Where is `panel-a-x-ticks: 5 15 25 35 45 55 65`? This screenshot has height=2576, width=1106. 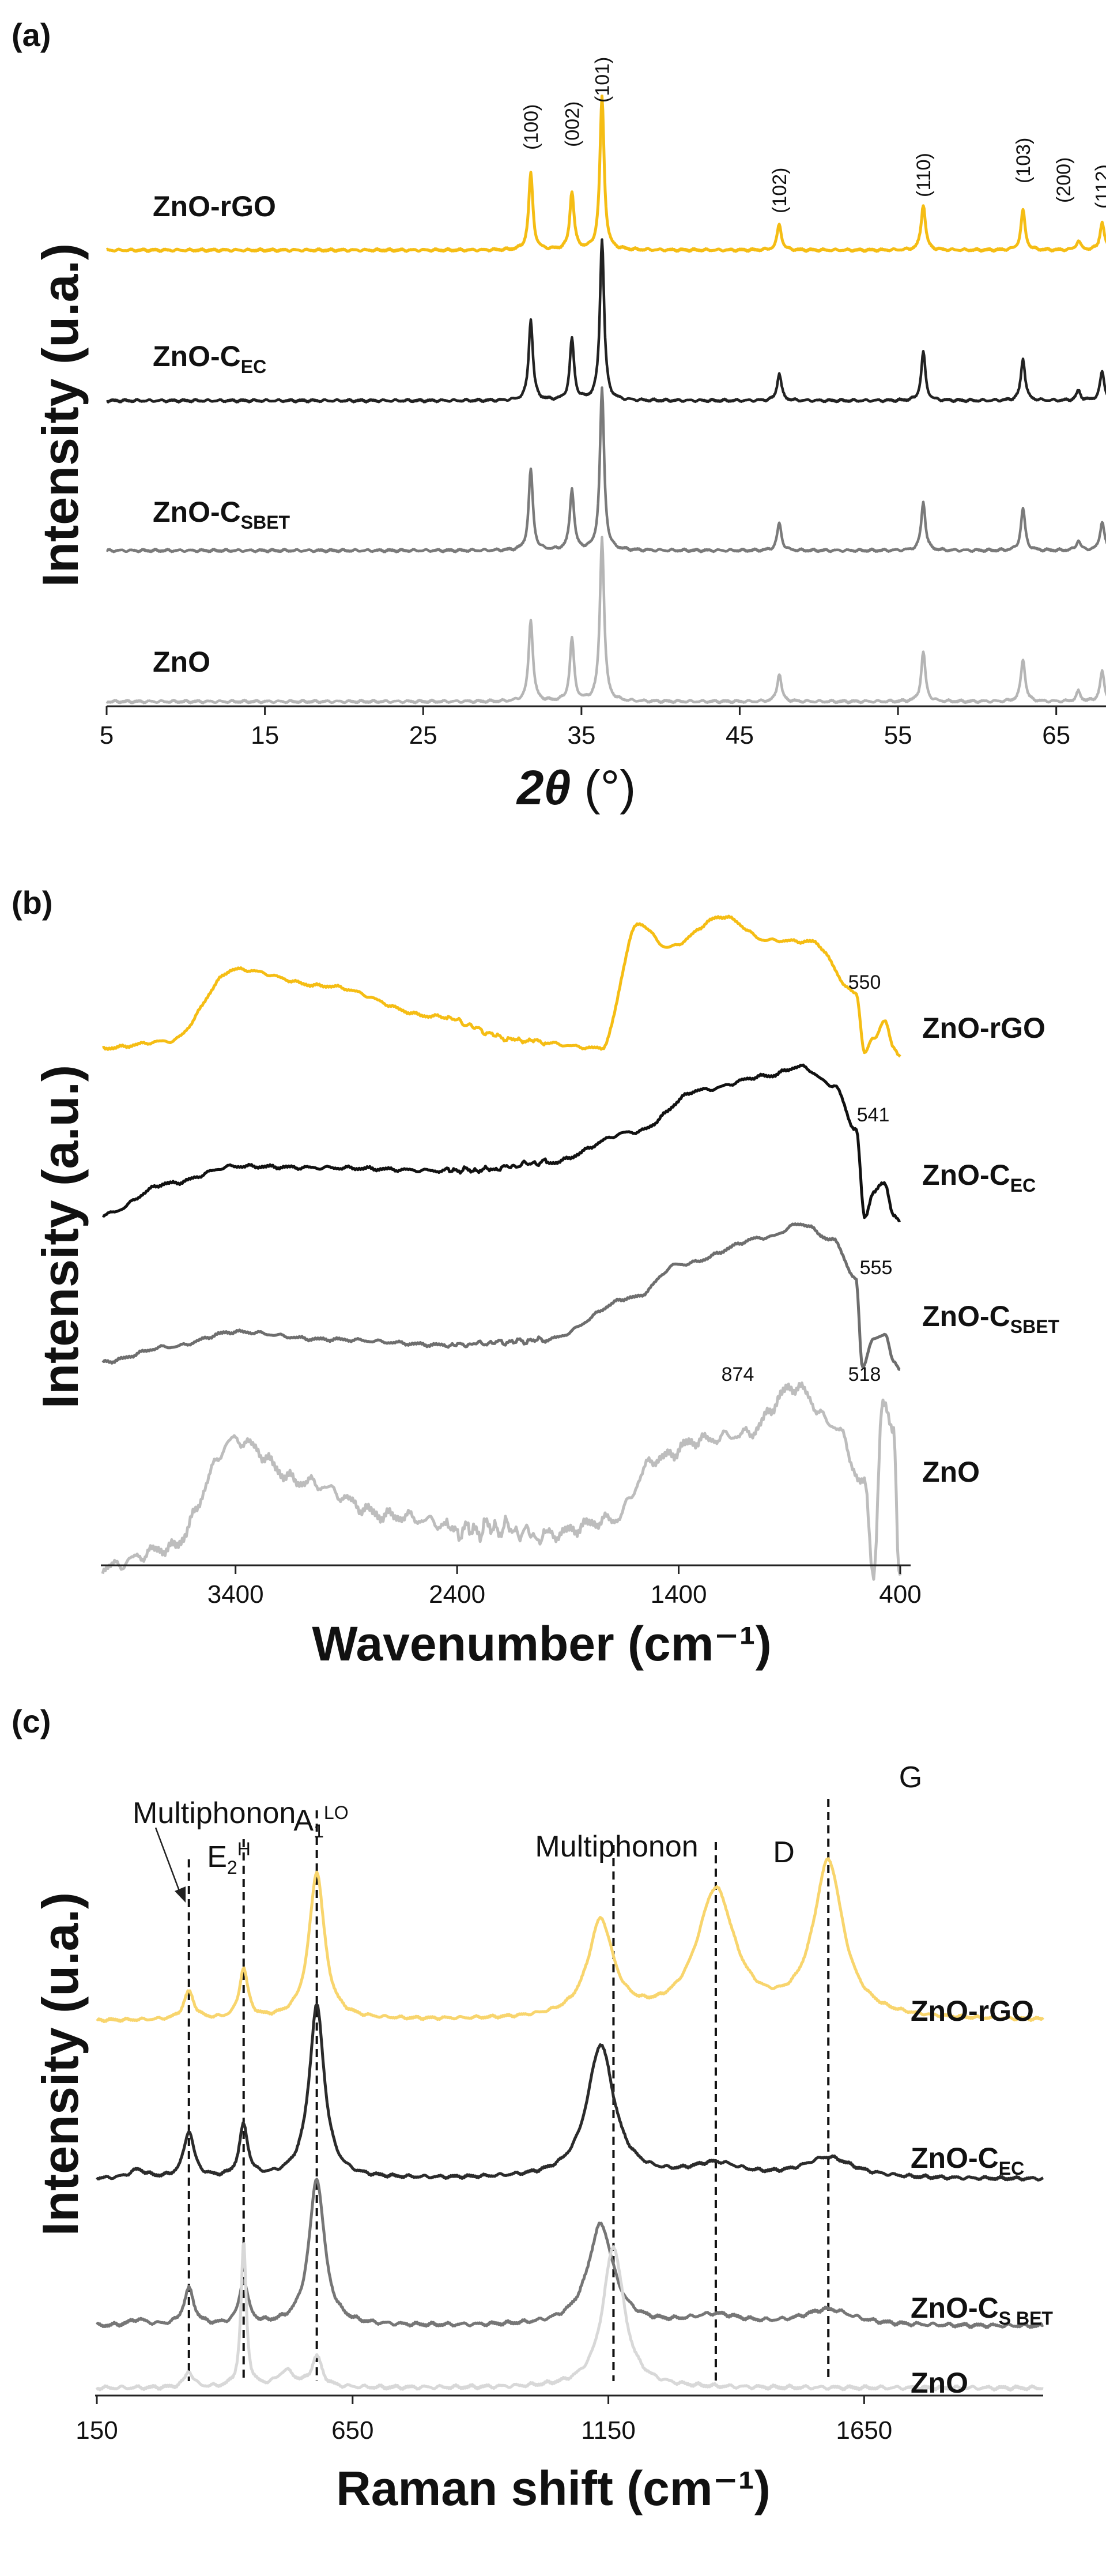
panel-a-x-ticks: 5 15 25 35 45 55 65 is located at coordinates (585, 728).